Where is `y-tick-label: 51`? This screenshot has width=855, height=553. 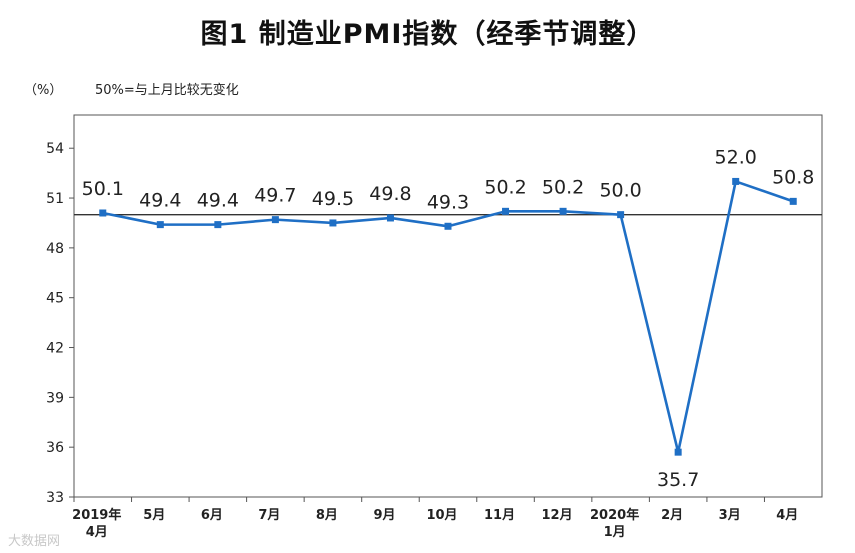 y-tick-label: 51 is located at coordinates (55, 199).